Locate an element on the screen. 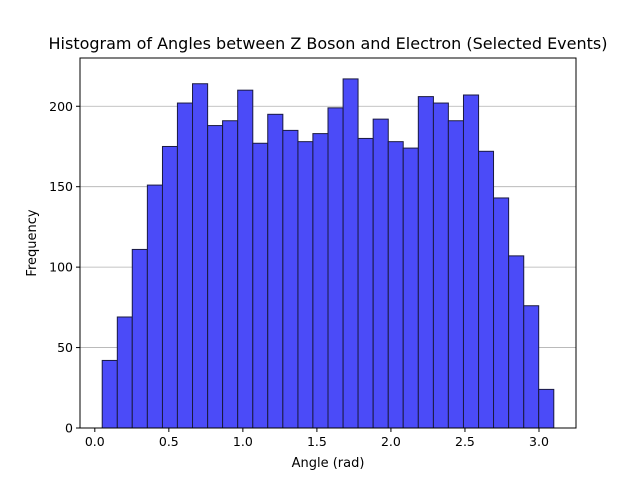 This screenshot has height=480, width=640. x-tick-label: 0.0 is located at coordinates (95, 441).